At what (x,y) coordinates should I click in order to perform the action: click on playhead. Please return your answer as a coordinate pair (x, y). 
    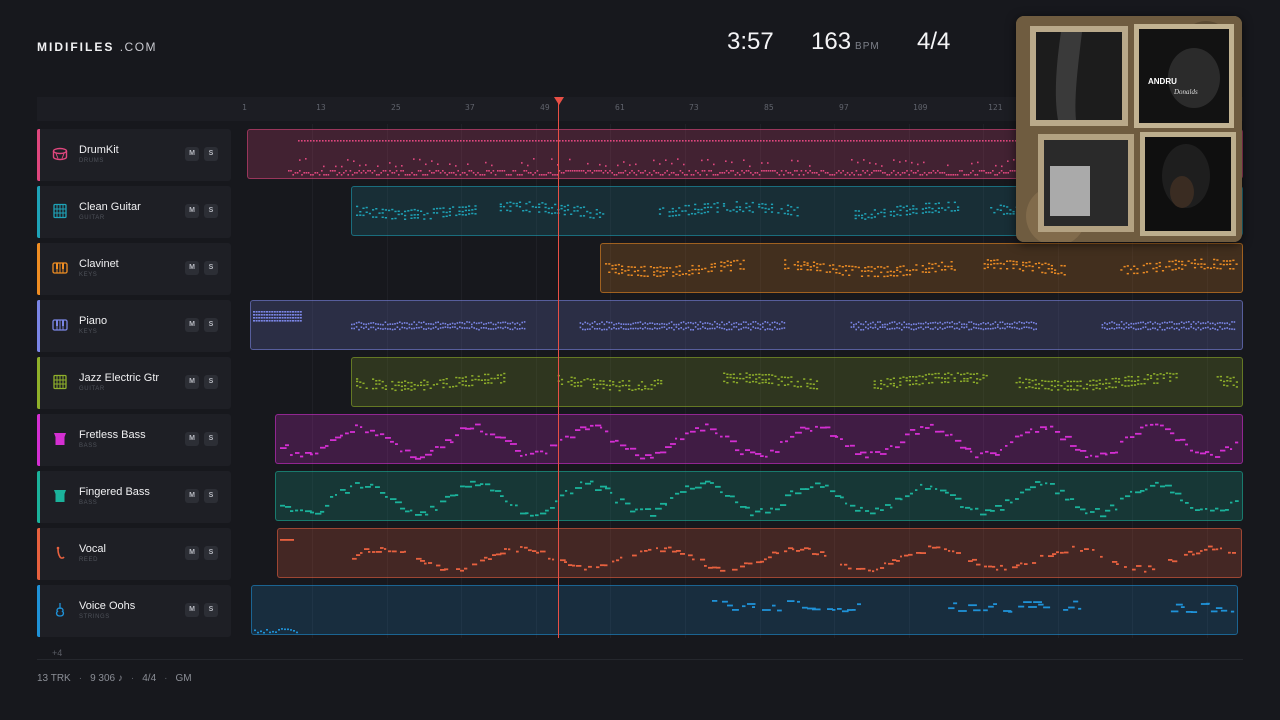
    Looking at the image, I should click on (558, 368).